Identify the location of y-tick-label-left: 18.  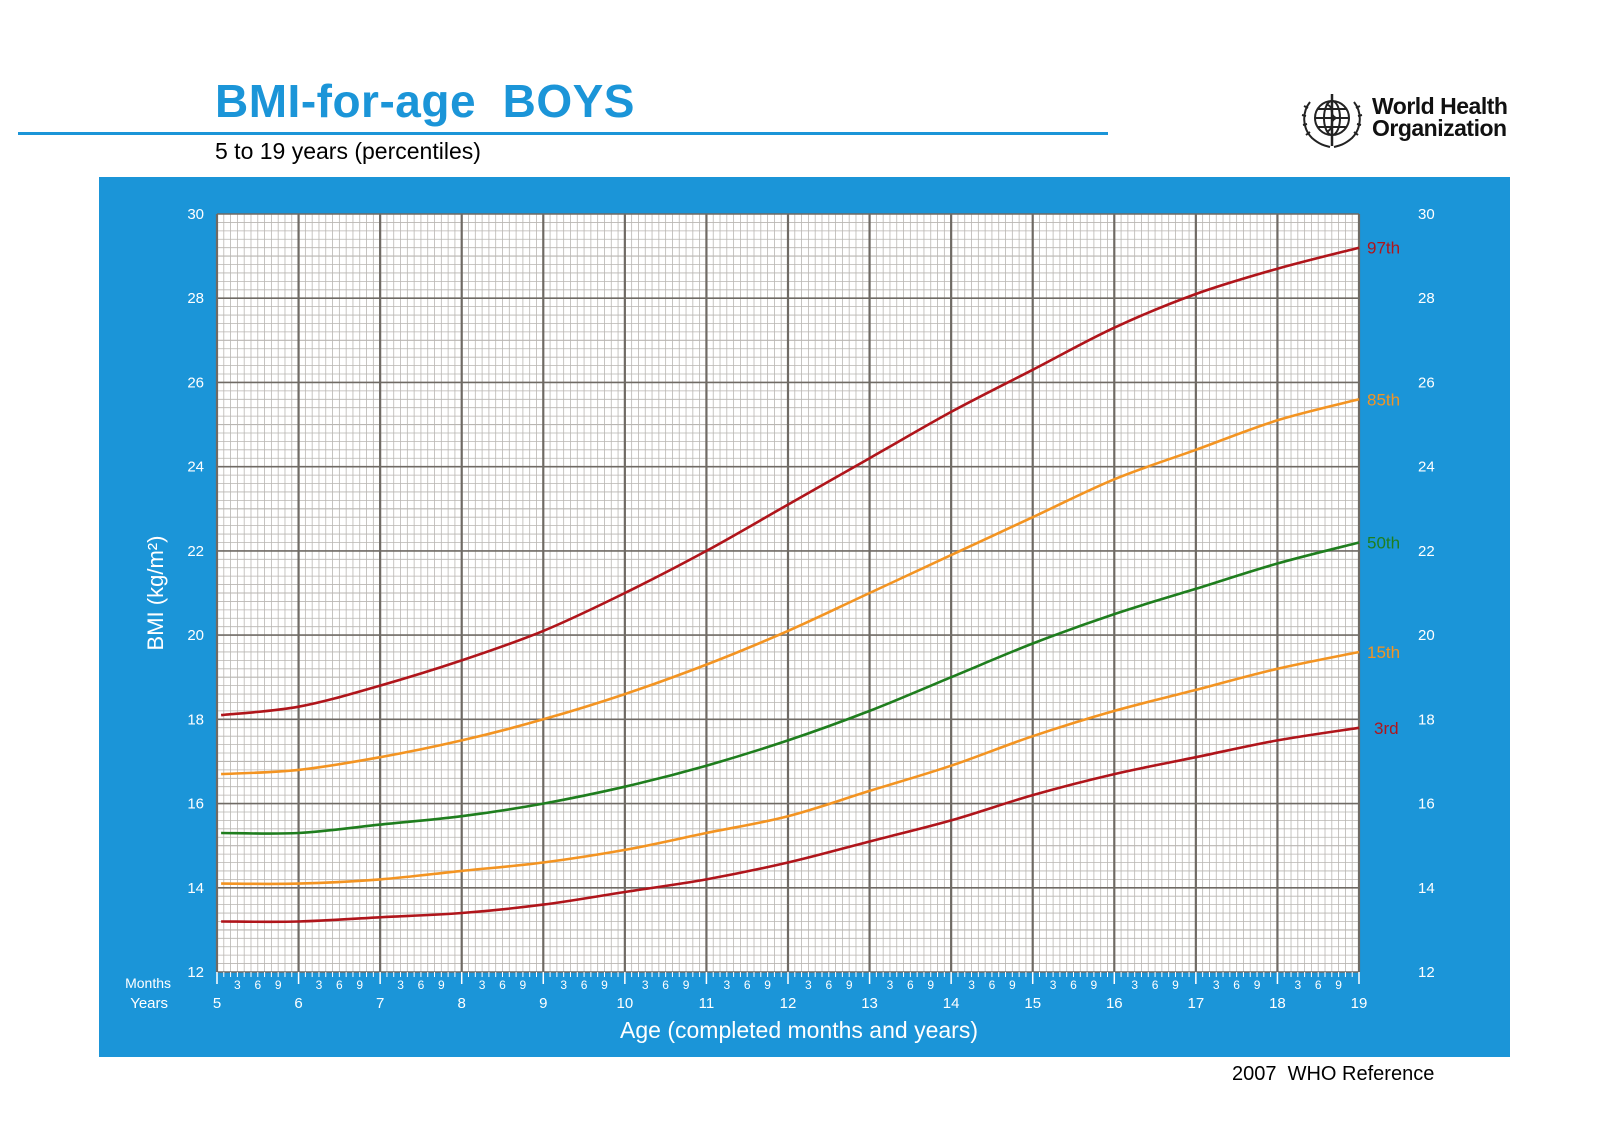
(195, 719).